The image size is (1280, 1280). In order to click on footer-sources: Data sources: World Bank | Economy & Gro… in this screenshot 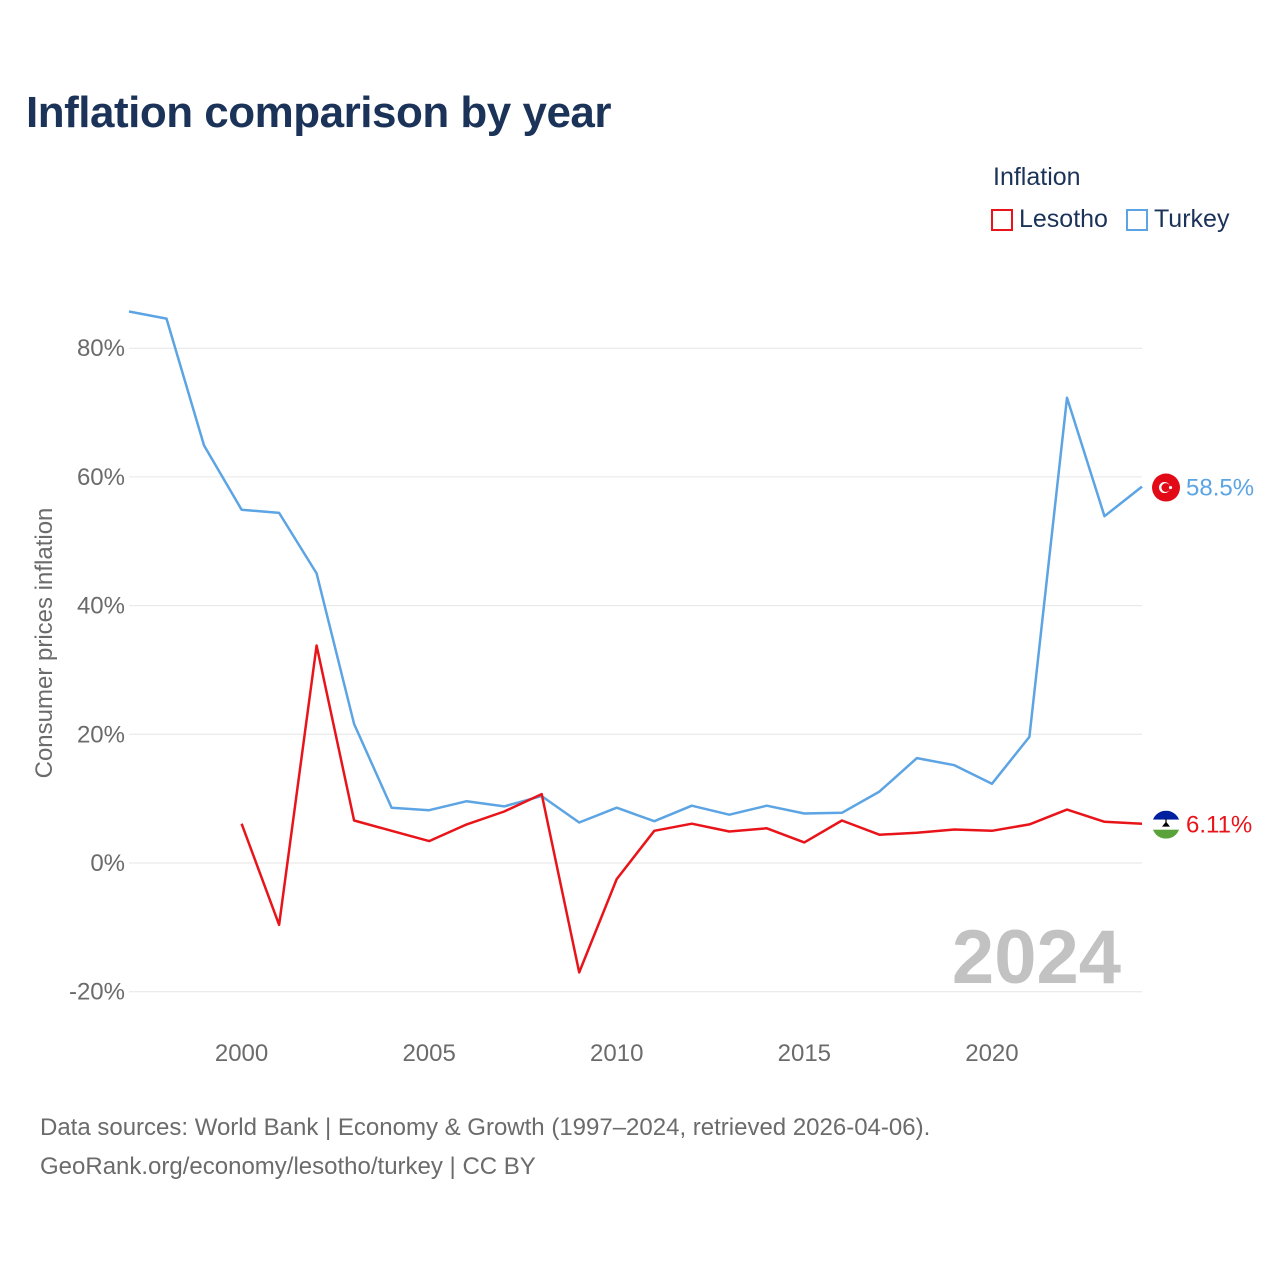, I will do `click(485, 1127)`.